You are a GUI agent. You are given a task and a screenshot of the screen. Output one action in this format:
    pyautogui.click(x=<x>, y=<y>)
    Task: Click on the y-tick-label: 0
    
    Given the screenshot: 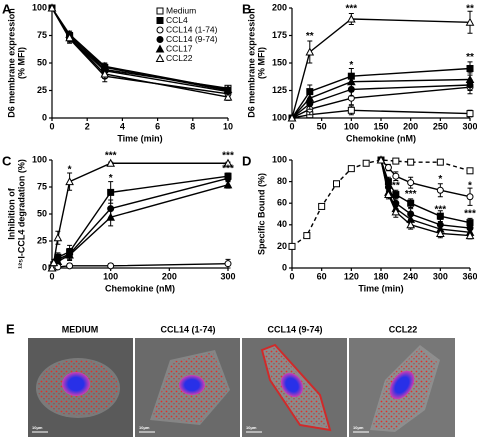 What is the action you would take?
    pyautogui.click(x=44, y=267)
    